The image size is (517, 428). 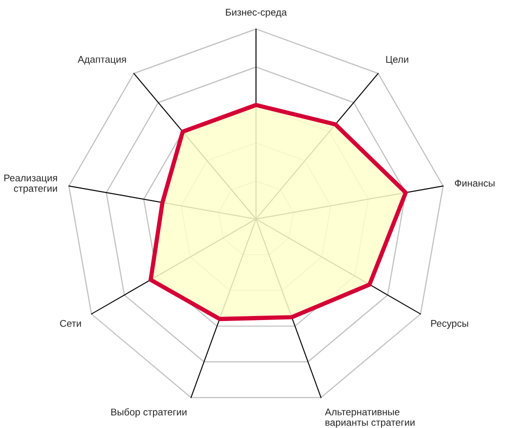 I want to click on spoke-label: Бизнес-среда, so click(x=256, y=13).